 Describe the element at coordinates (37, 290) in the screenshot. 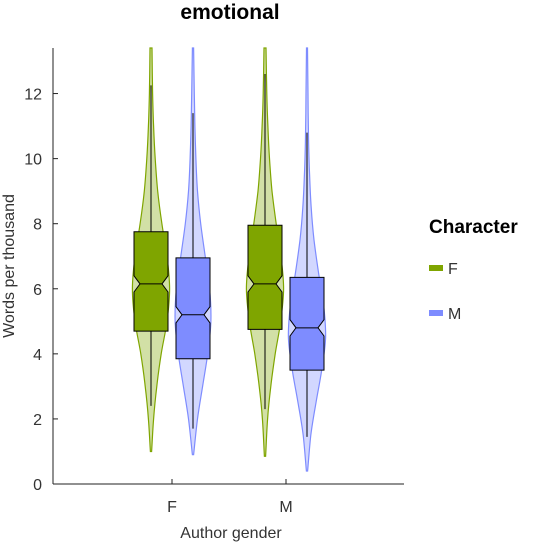

I see `y-tick-label: 6` at that location.